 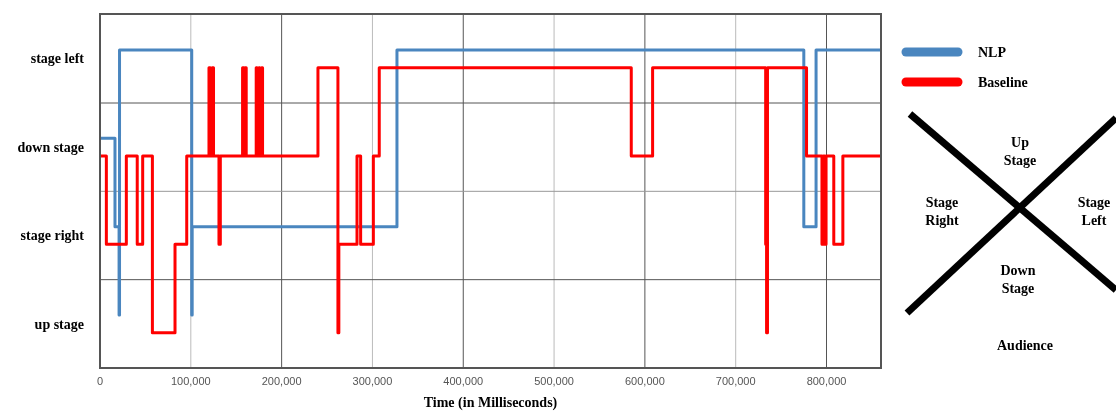 I want to click on x-tick-label: 200,000, so click(x=281, y=381).